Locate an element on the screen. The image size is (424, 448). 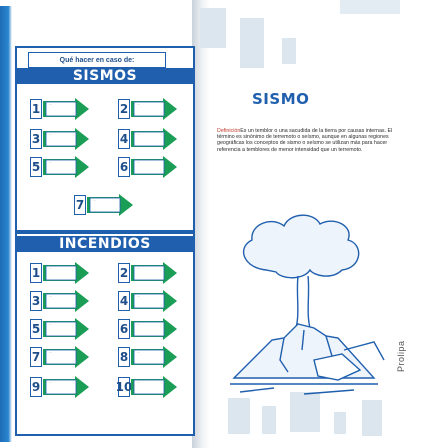
incendios-title: INCENDIOS is located at coordinates (105, 244).